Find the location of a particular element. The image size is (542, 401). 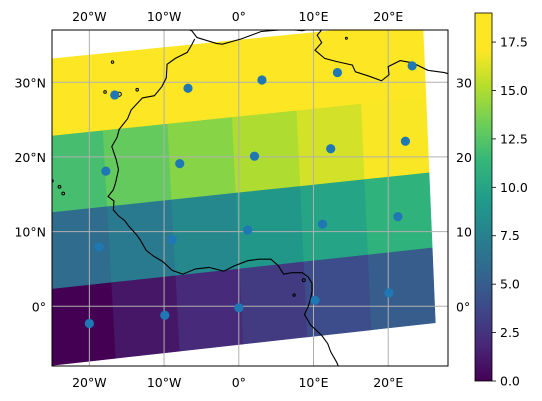

lon-tick-label-bottom: 0° is located at coordinates (239, 382).